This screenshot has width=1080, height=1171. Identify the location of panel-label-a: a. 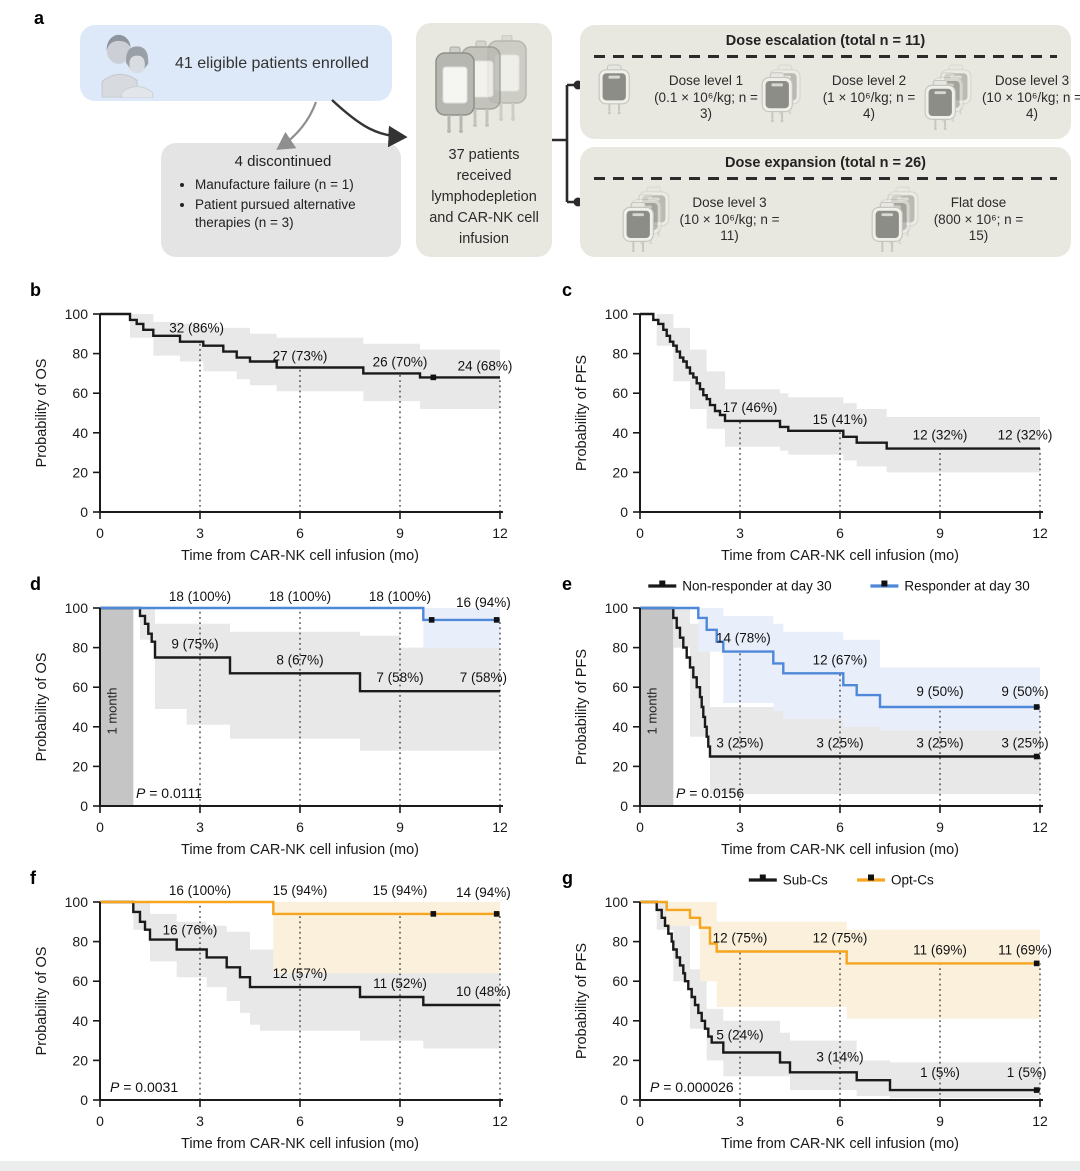
(39, 18).